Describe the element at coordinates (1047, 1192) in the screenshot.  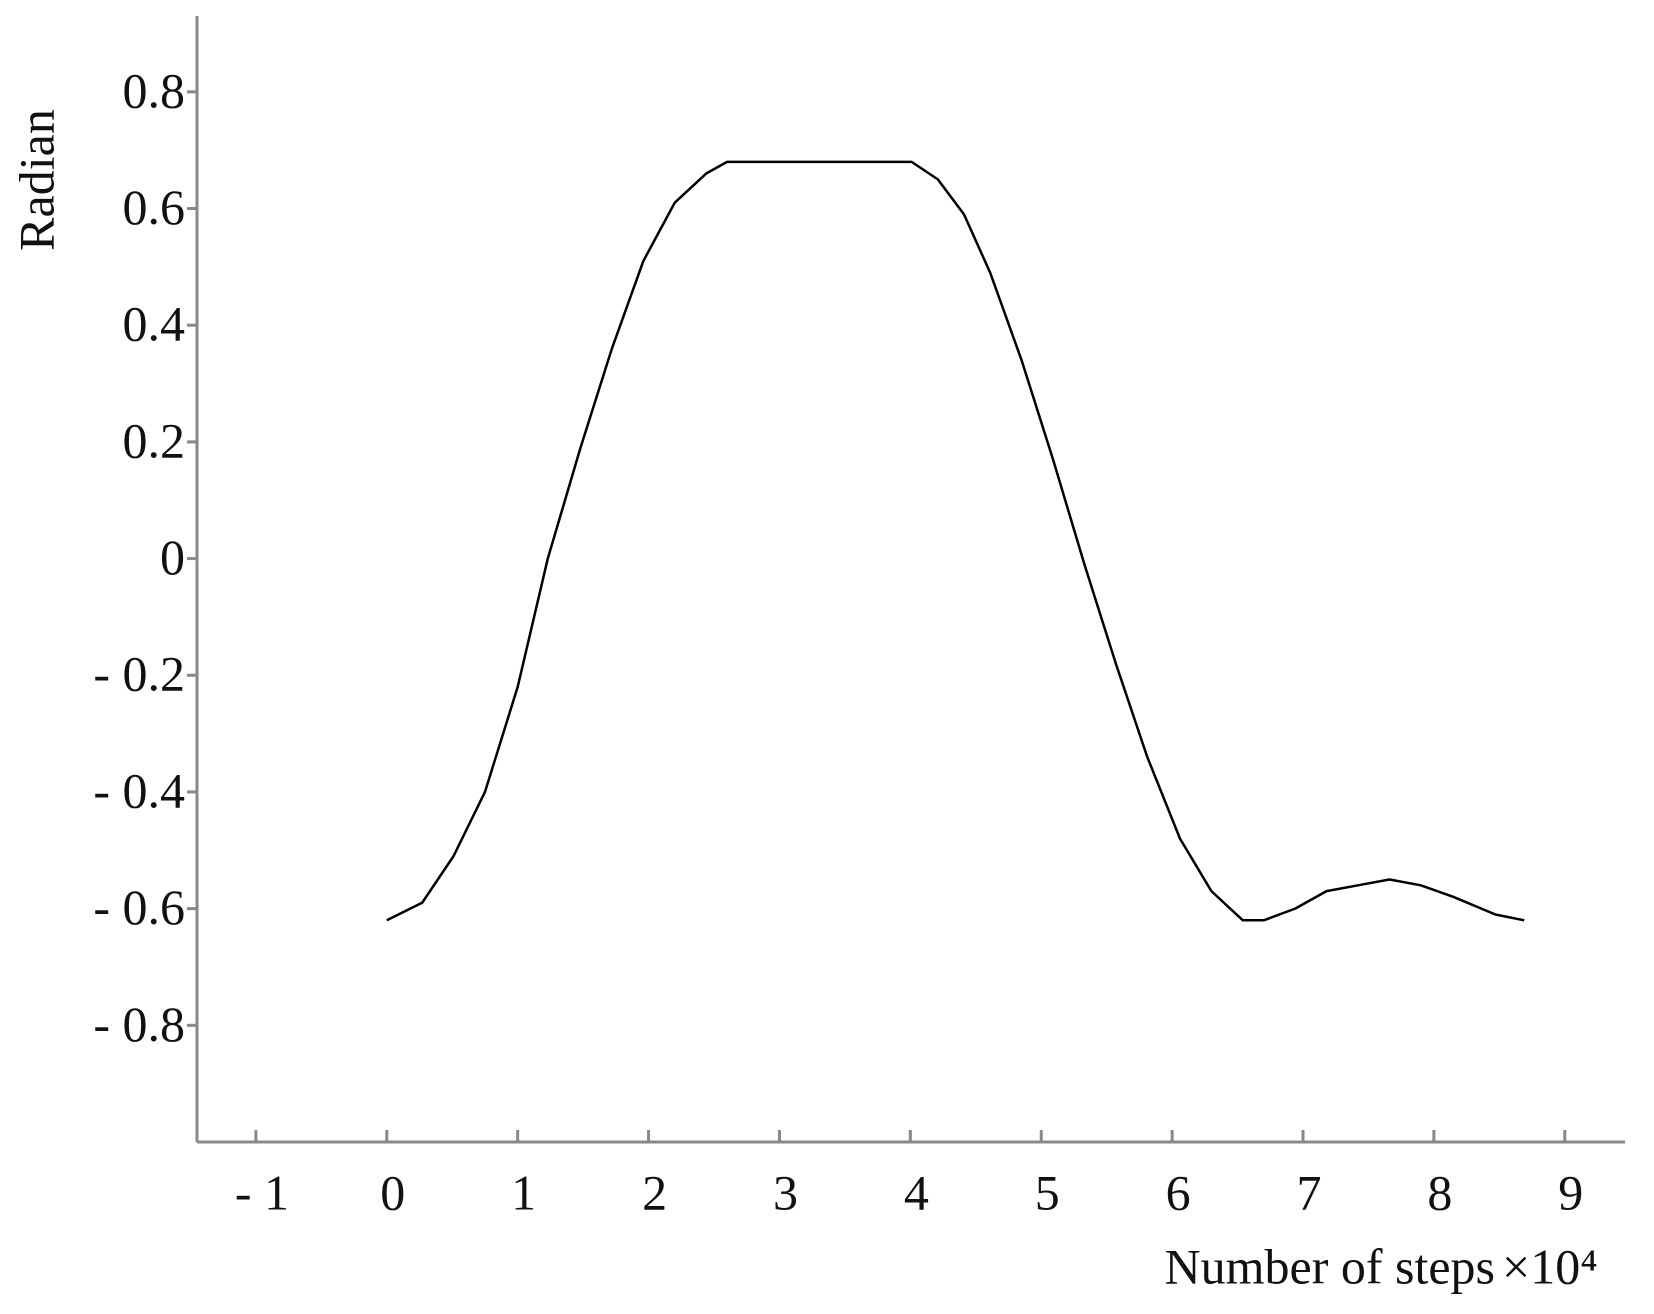
I see `x-tick-label: 5` at that location.